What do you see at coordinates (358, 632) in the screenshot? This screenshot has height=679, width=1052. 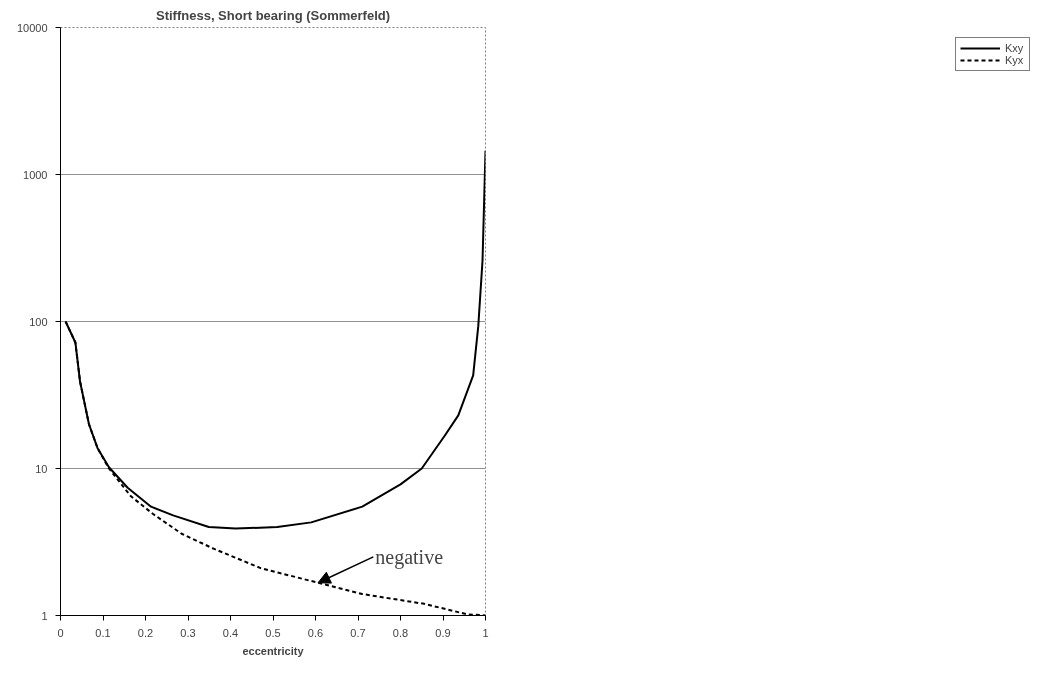 I see `x-tick-label: 0.7` at bounding box center [358, 632].